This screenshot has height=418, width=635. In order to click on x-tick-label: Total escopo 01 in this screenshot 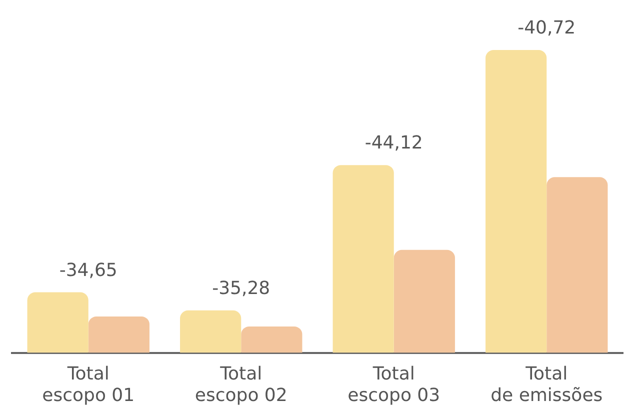, I will do `click(88, 384)`.